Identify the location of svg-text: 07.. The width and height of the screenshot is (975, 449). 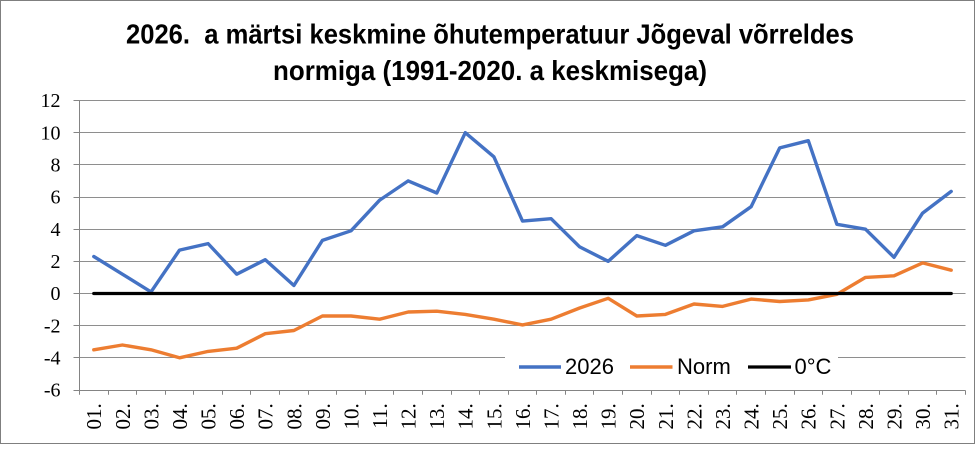
(266, 416).